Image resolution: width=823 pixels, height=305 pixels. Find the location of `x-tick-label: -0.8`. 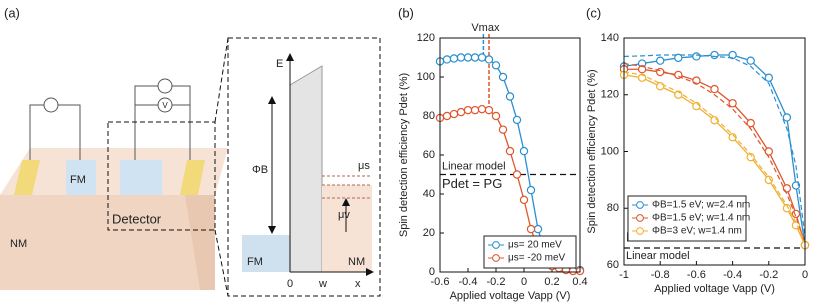

x-tick-label: -0.8 is located at coordinates (660, 275).